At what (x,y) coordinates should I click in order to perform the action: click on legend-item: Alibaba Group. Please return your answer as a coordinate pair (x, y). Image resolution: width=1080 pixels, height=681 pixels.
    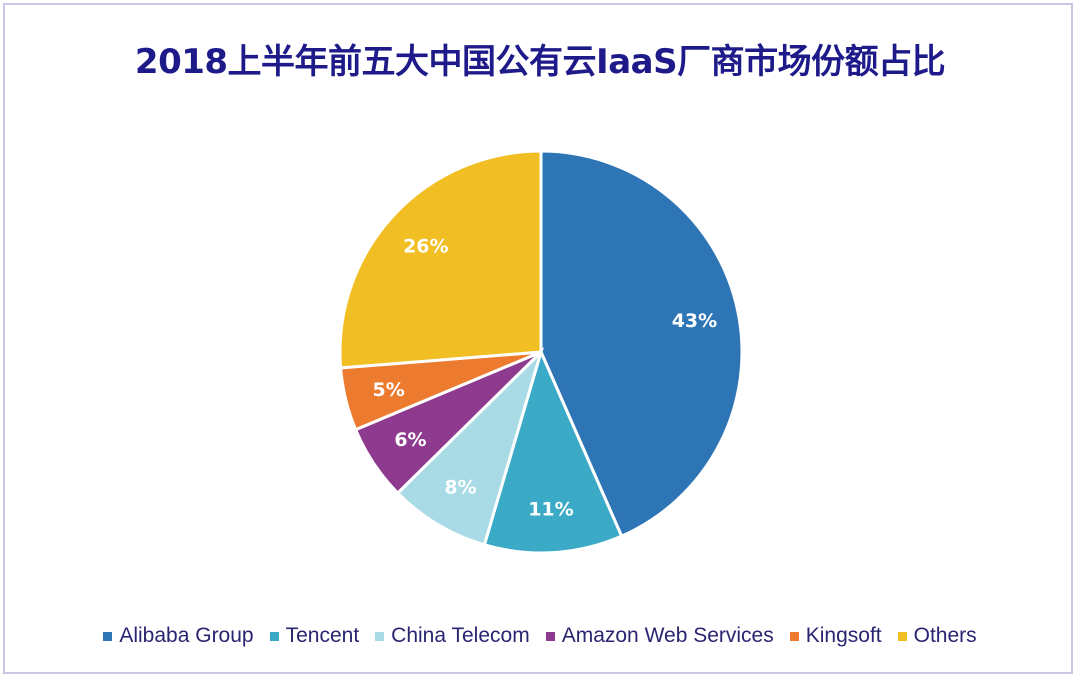
    Looking at the image, I should click on (178, 636).